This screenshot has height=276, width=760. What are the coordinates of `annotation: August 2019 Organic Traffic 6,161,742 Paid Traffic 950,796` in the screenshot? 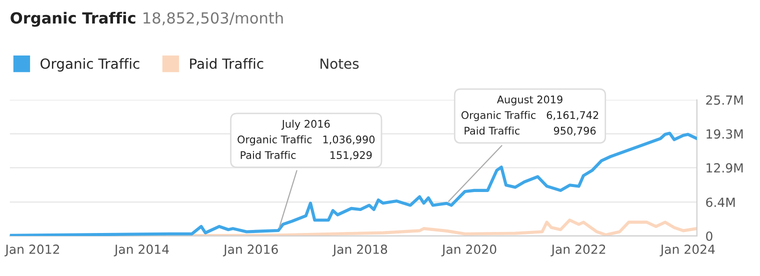 It's located at (529, 116).